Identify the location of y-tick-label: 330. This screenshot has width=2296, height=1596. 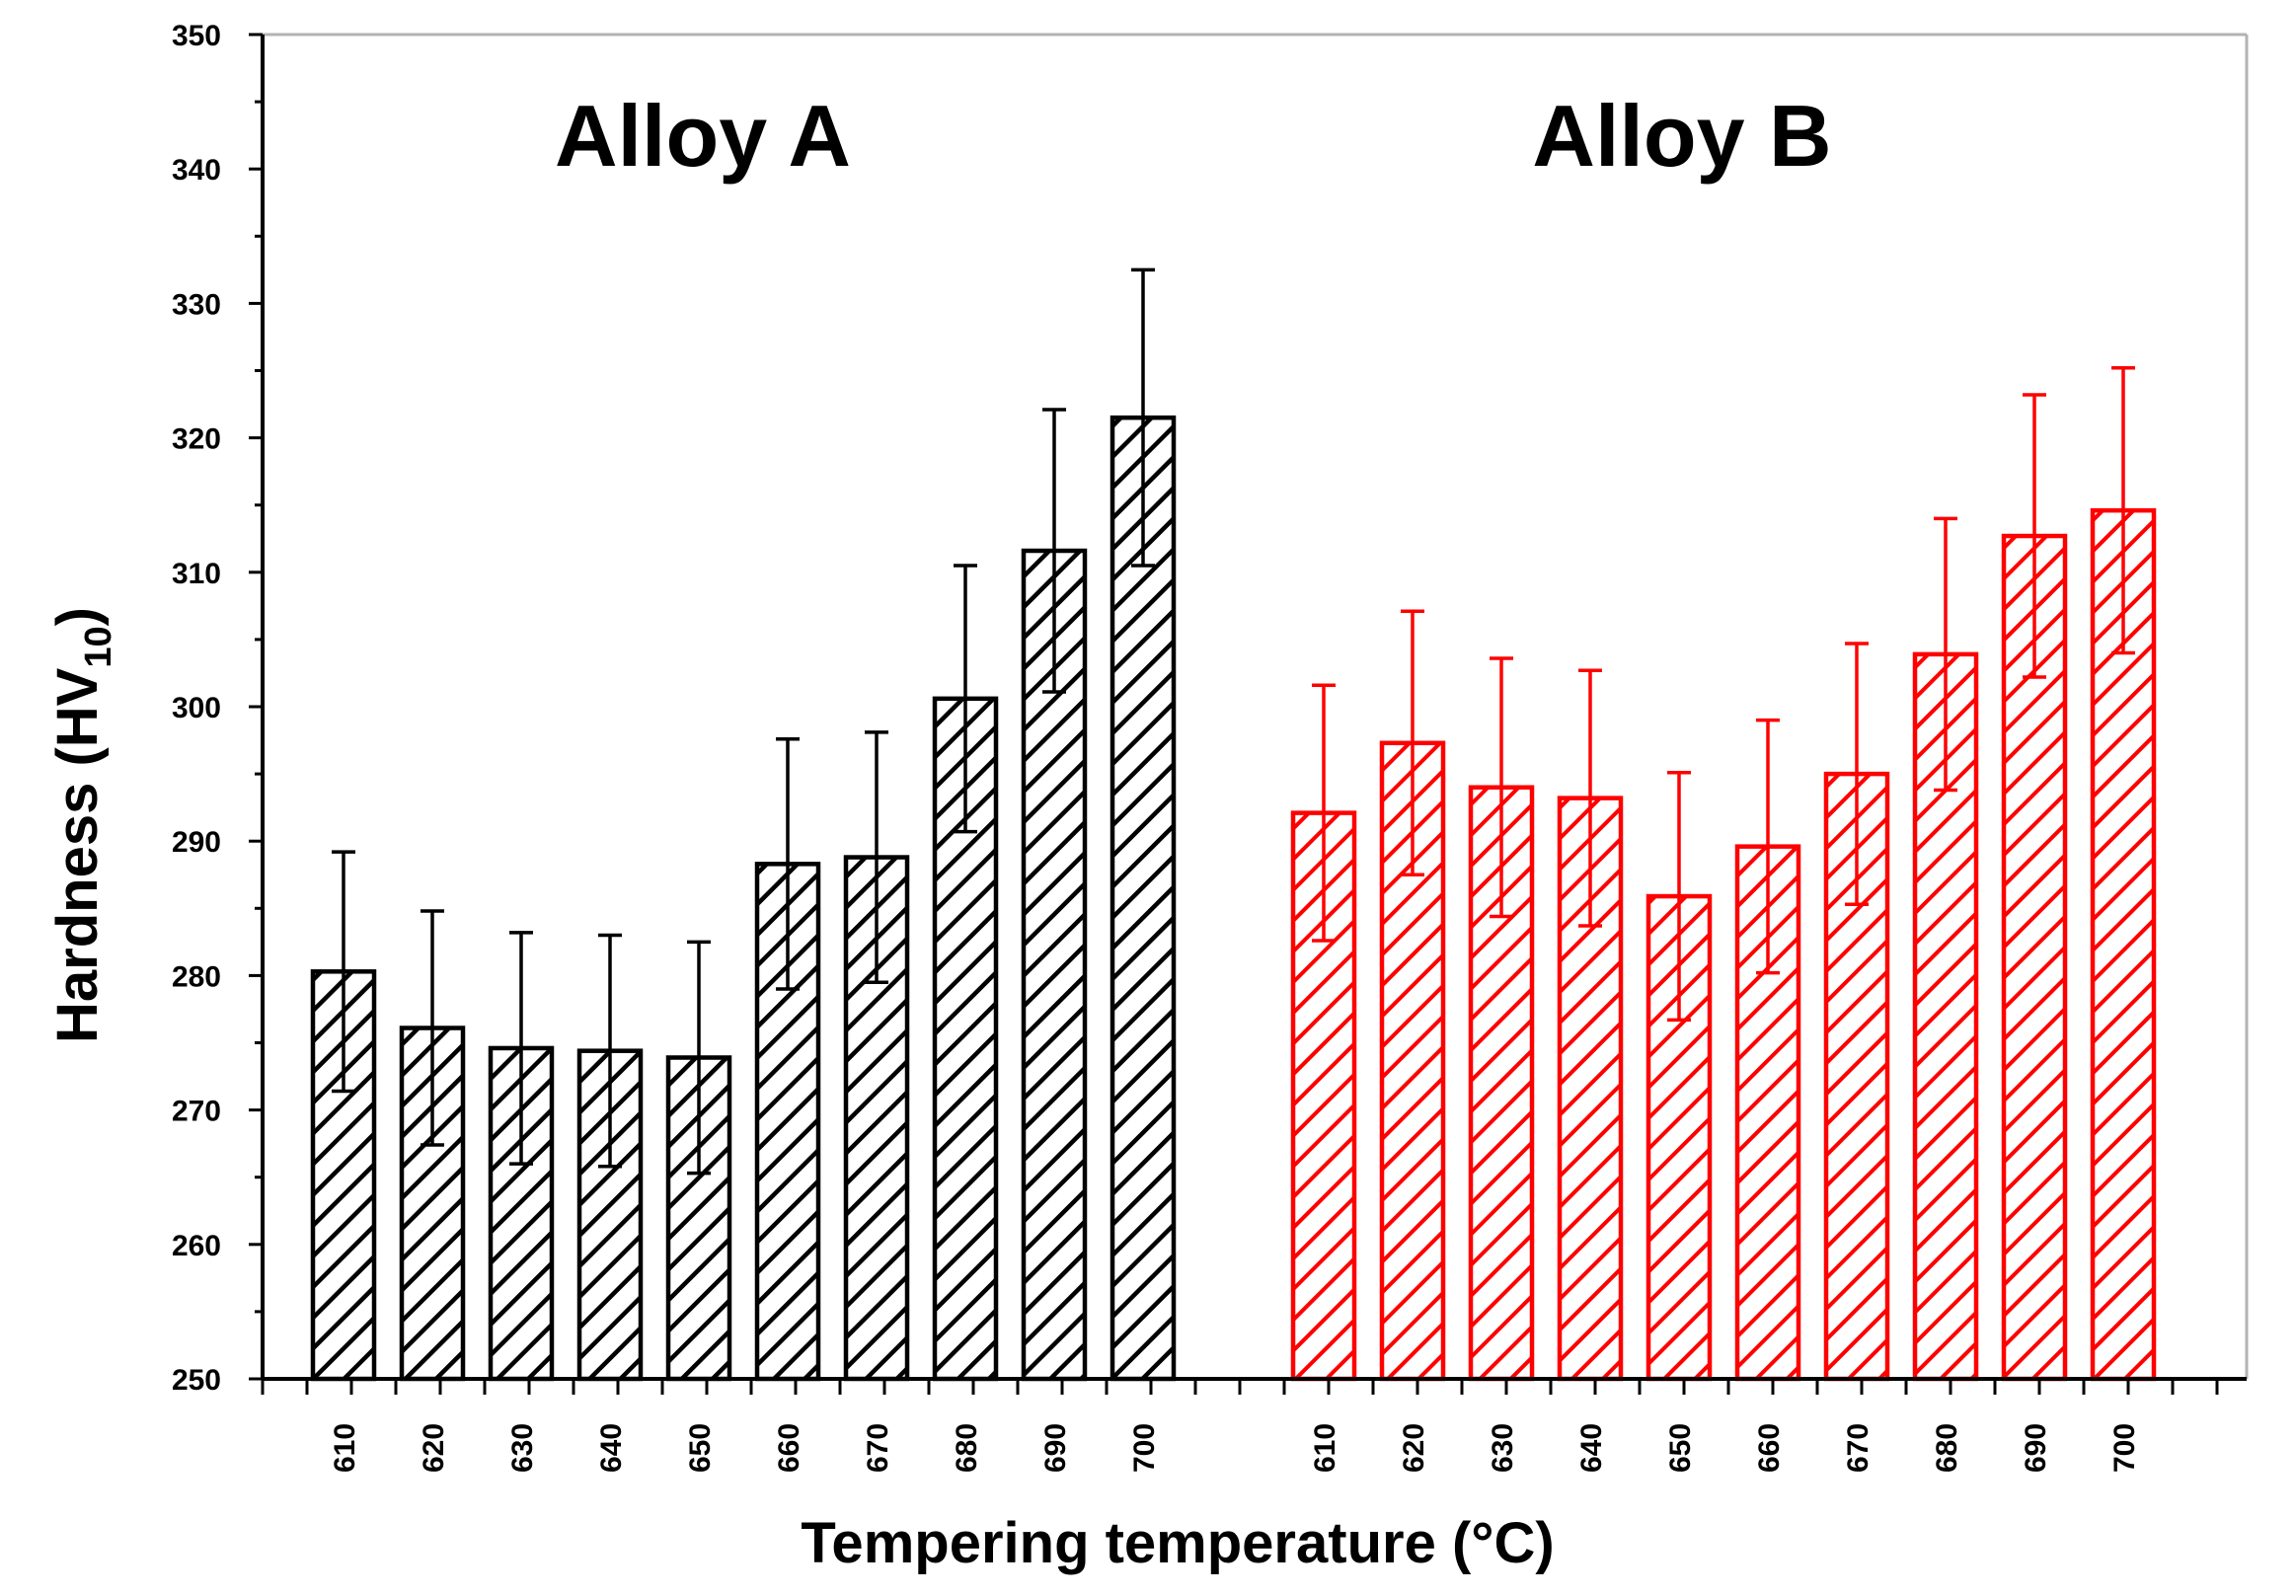
(196, 304).